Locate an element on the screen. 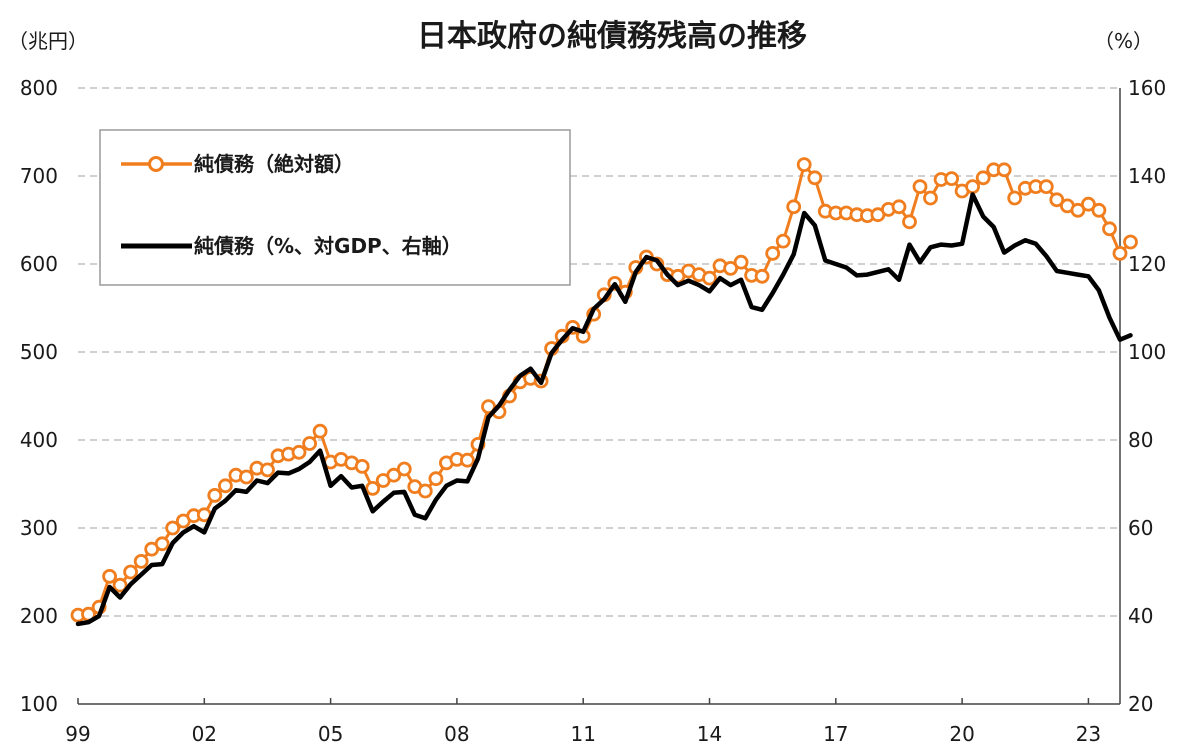 The width and height of the screenshot is (1200, 752). right-y-tick-label: 80 is located at coordinates (1140, 440).